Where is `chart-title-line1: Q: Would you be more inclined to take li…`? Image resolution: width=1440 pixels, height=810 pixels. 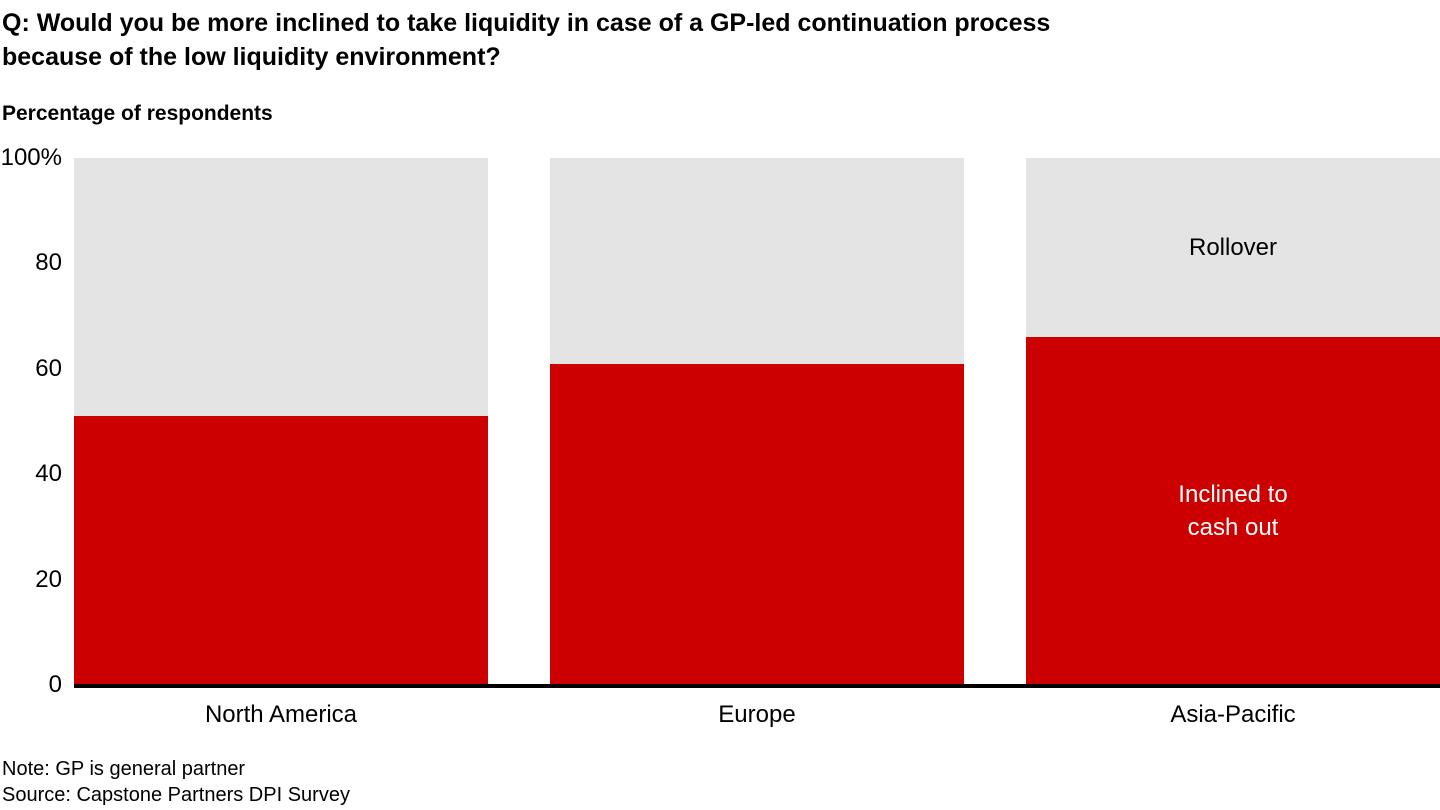 chart-title-line1: Q: Would you be more inclined to take li… is located at coordinates (526, 23).